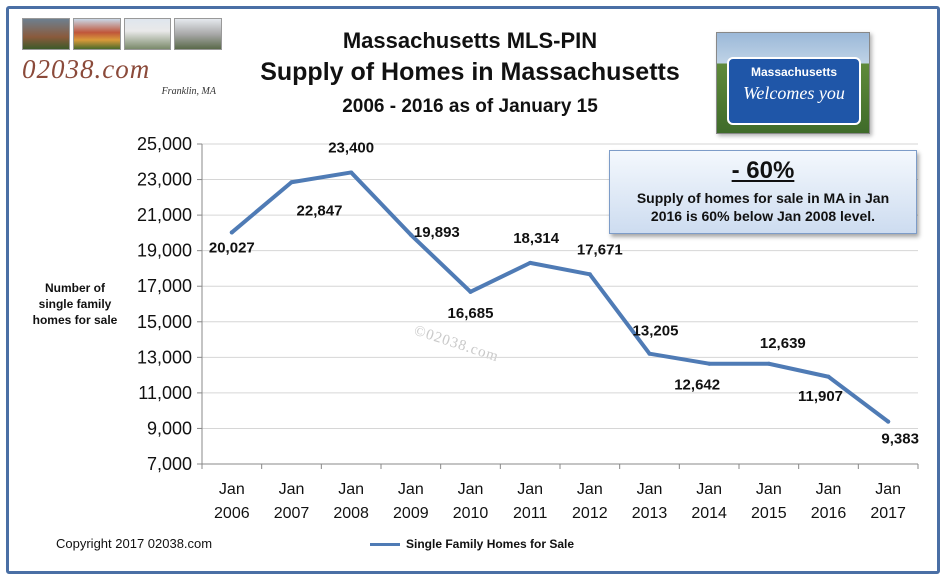 The image size is (946, 580). What do you see at coordinates (763, 170) in the screenshot?
I see `callout-title: - 60%` at bounding box center [763, 170].